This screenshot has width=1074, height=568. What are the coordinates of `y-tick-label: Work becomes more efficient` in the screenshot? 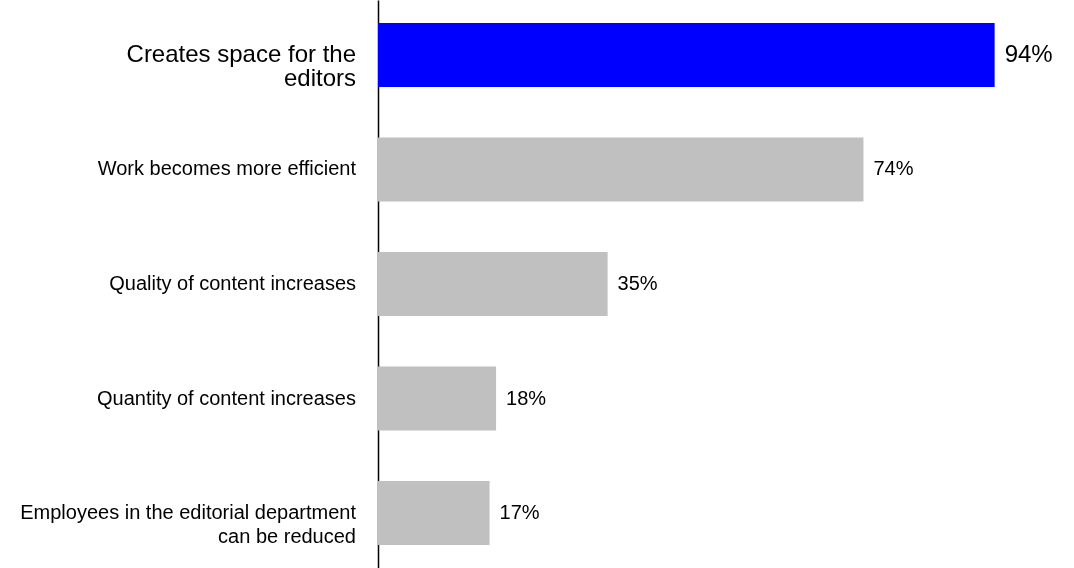 It's located at (227, 168).